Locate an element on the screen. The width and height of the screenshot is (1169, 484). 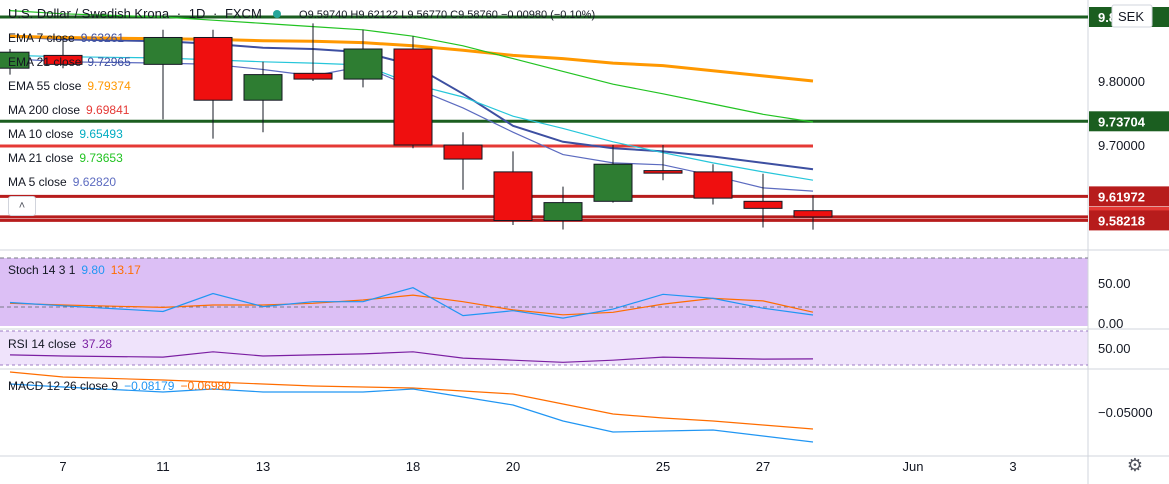
legend-label: EMA 55 close is located at coordinates (45, 86).